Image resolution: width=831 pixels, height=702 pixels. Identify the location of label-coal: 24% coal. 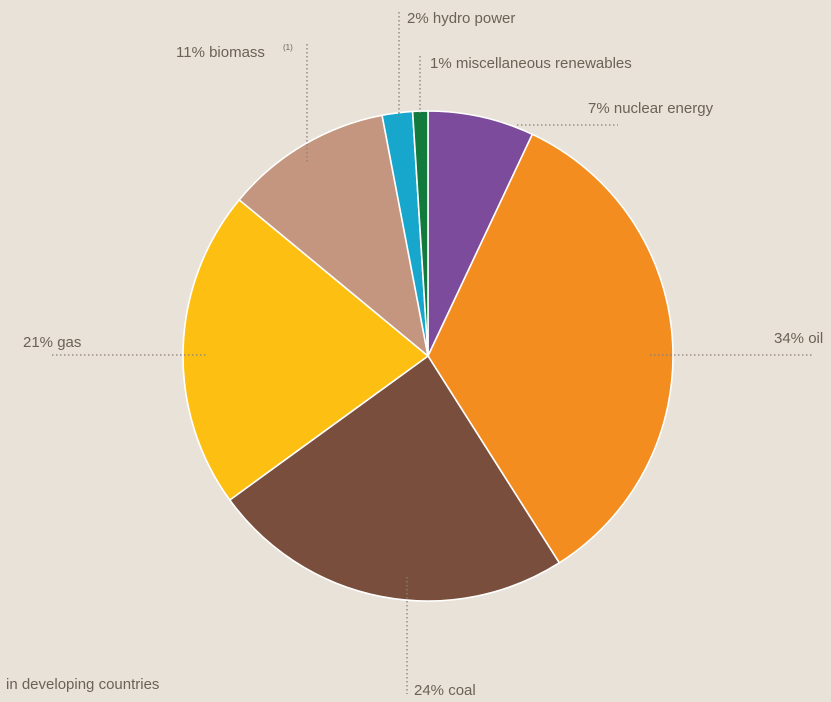
(445, 690).